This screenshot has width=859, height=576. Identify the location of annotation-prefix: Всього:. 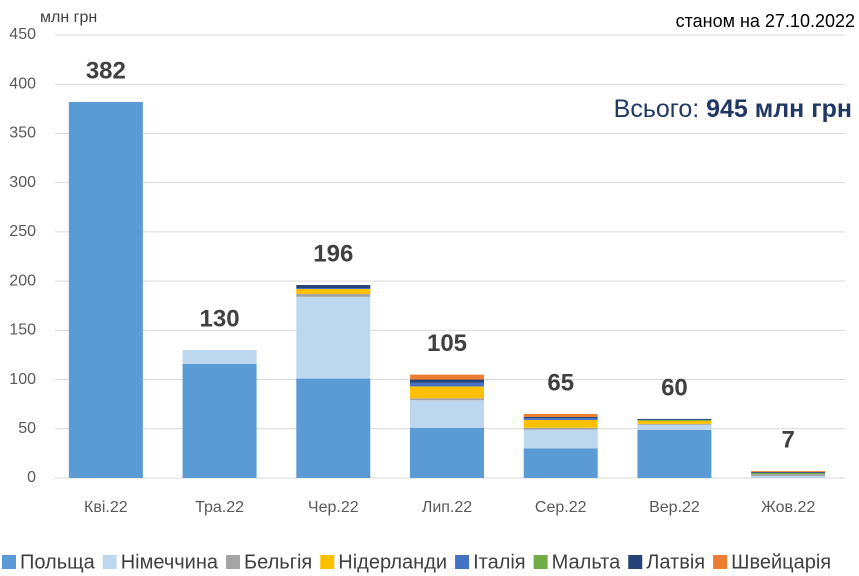
(660, 109).